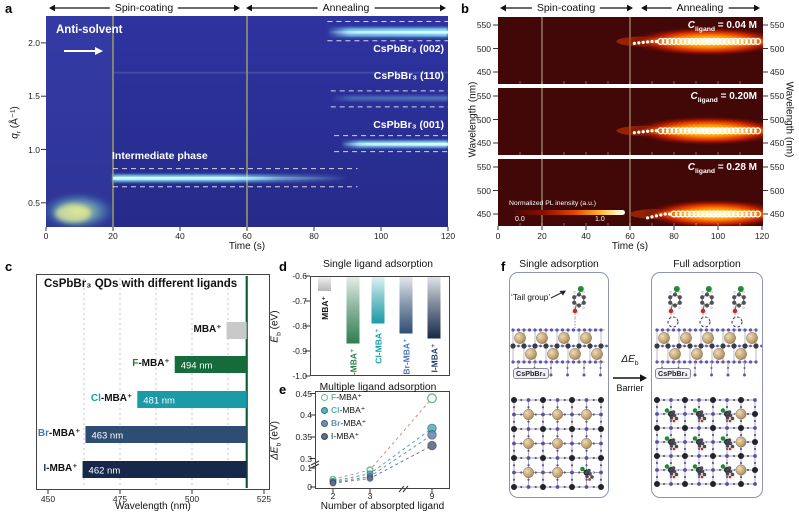 The width and height of the screenshot is (799, 516). I want to click on panel-b-ytick-right: 500, so click(777, 48).